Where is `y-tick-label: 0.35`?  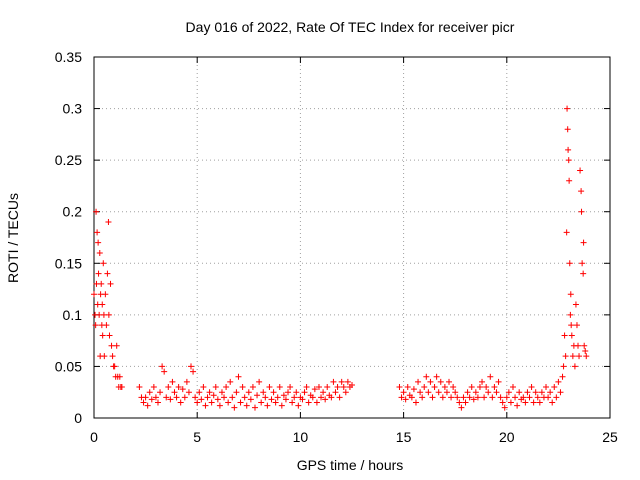
y-tick-label: 0.35 is located at coordinates (68, 57).